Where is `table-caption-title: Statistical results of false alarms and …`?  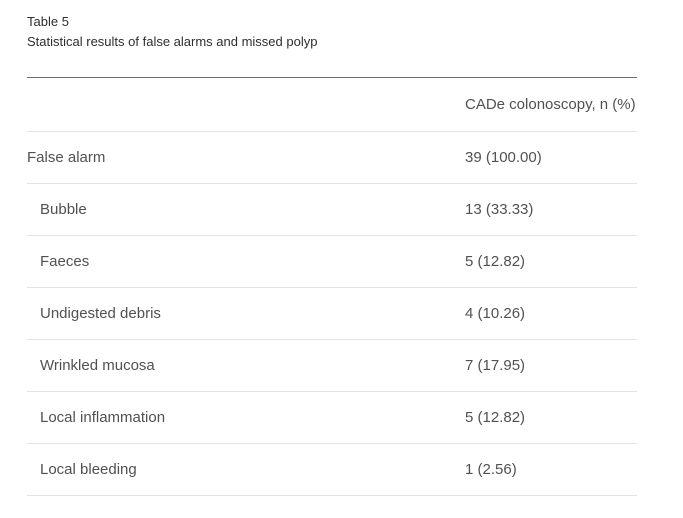 table-caption-title: Statistical results of false alarms and … is located at coordinates (172, 41).